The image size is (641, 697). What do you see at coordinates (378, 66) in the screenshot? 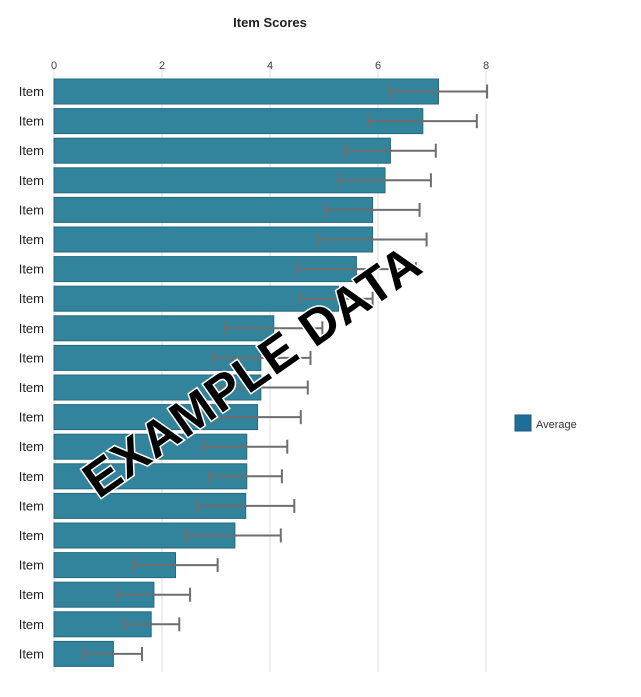
I see `x-tick-label: 6` at bounding box center [378, 66].